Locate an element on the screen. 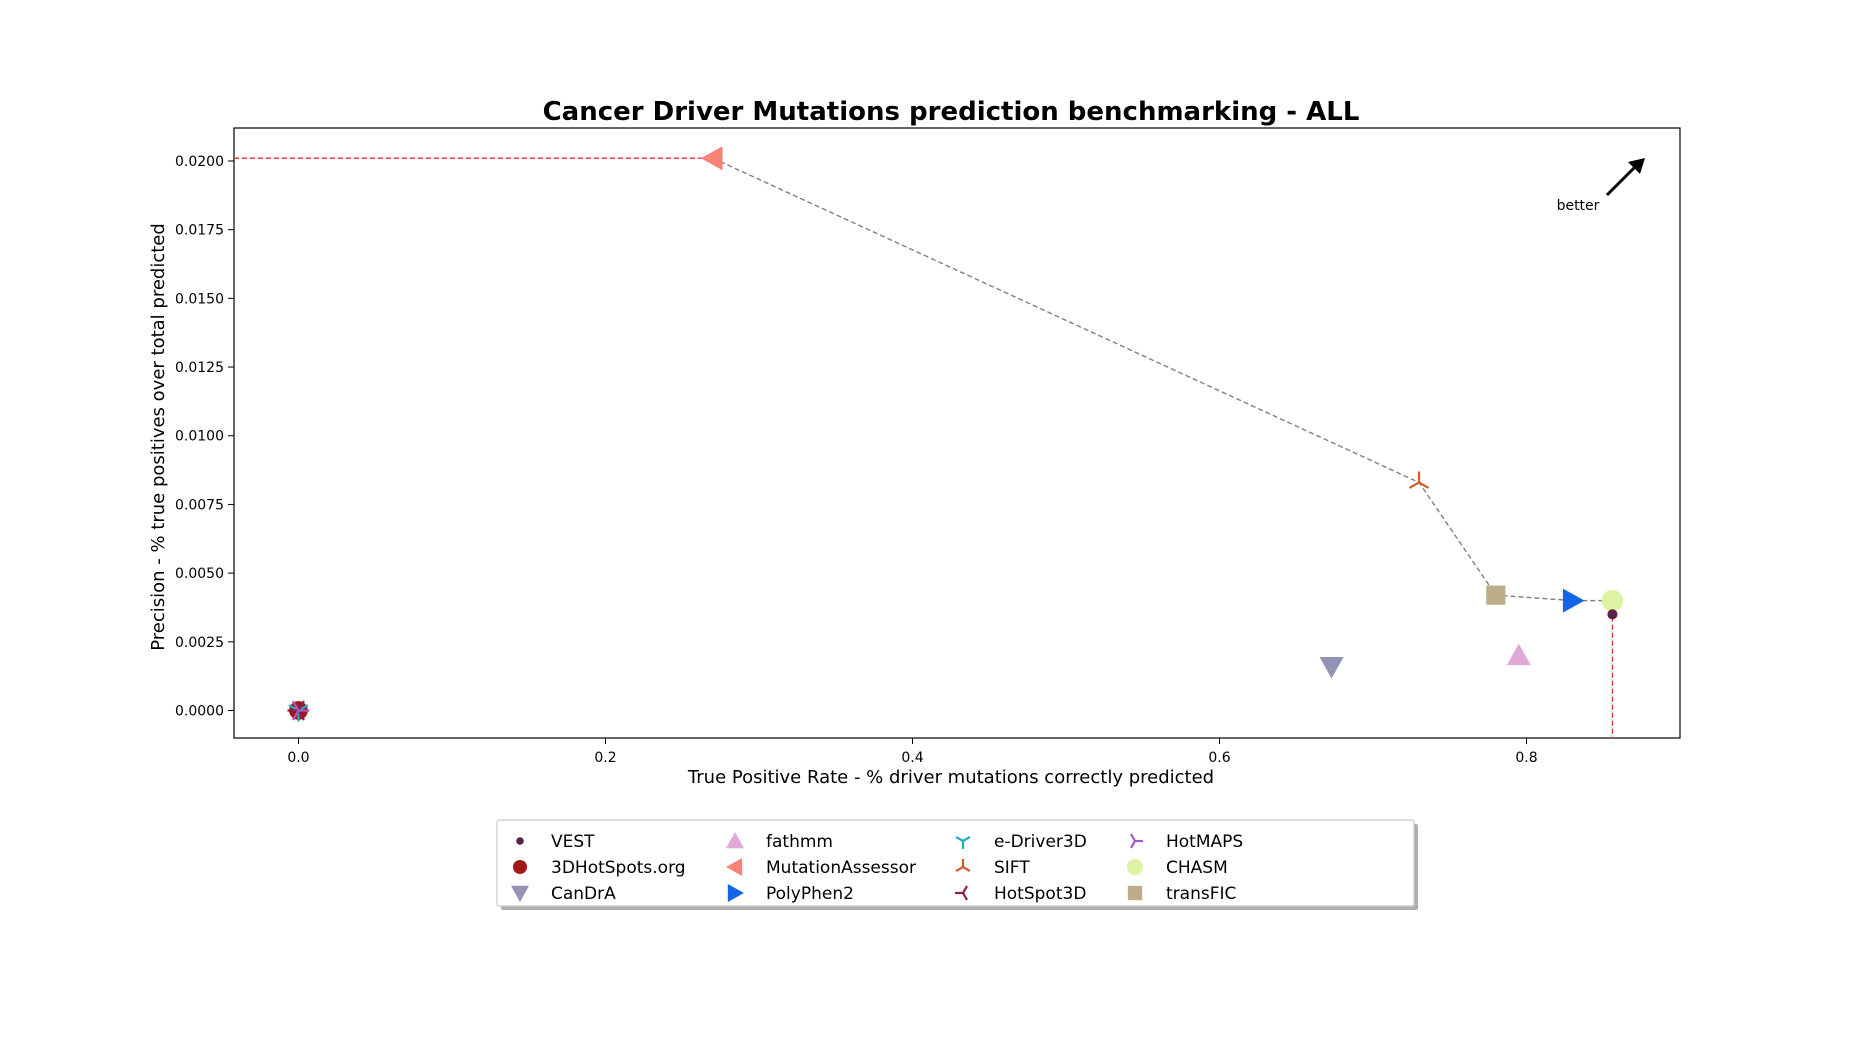 This screenshot has width=1850, height=1050. data-point-vest is located at coordinates (1612, 614).